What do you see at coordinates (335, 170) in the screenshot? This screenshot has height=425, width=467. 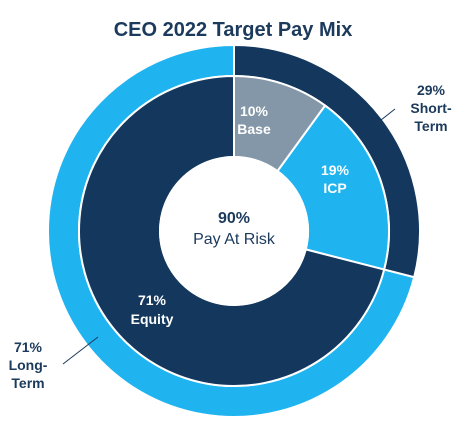 I see `inner-label-icp-pct: 19%` at bounding box center [335, 170].